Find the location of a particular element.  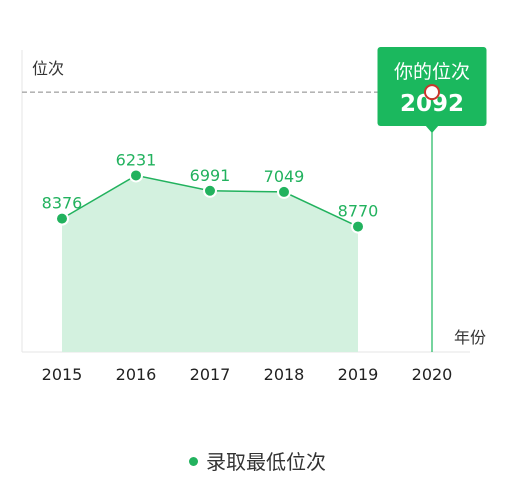

data-point-2019 is located at coordinates (358, 226).